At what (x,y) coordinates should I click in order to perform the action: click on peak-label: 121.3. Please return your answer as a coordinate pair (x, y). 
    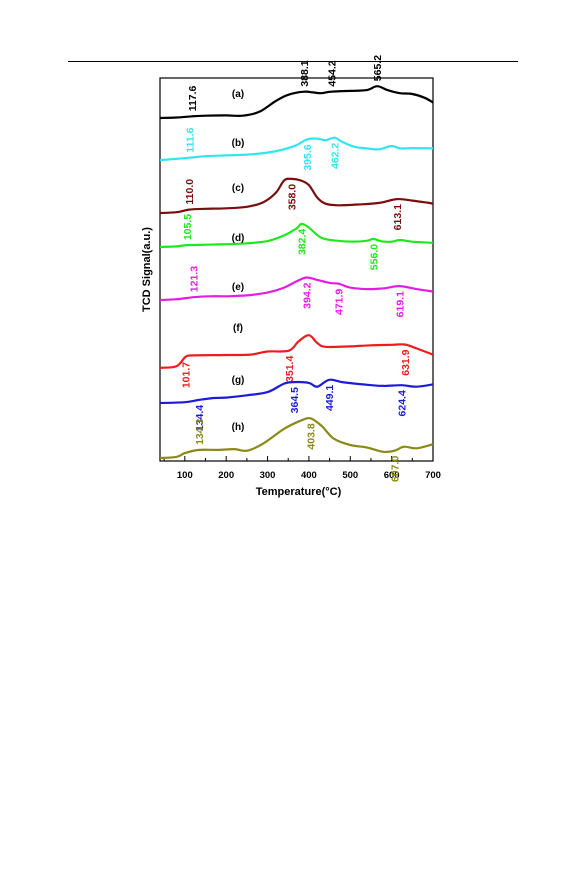
    Looking at the image, I should click on (195, 279).